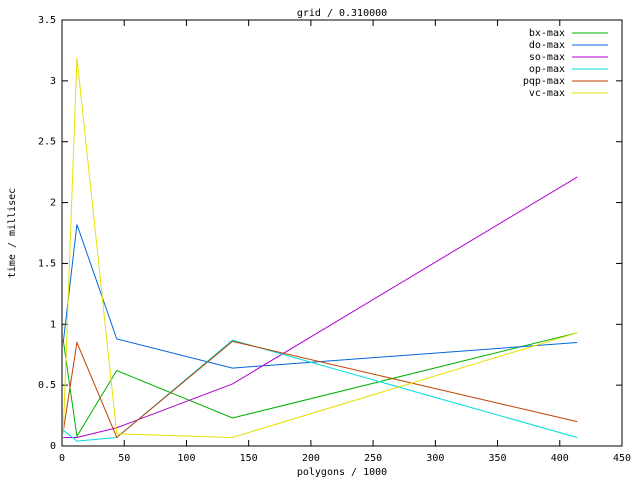 The height and width of the screenshot is (480, 640). Describe the element at coordinates (342, 13) in the screenshot. I see `chart-title: grid / 0.310000` at that location.